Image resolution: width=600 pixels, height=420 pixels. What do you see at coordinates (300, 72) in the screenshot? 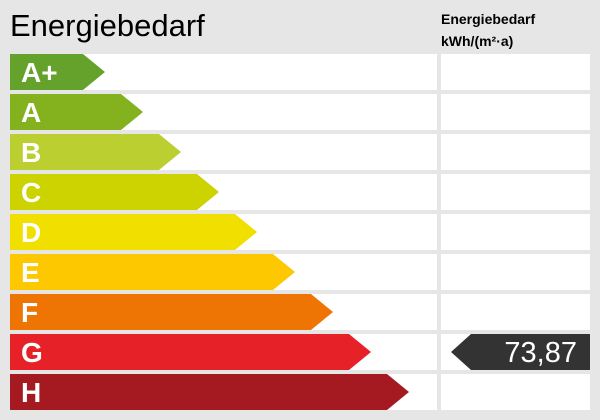
I see `energy-row: A+` at bounding box center [300, 72].